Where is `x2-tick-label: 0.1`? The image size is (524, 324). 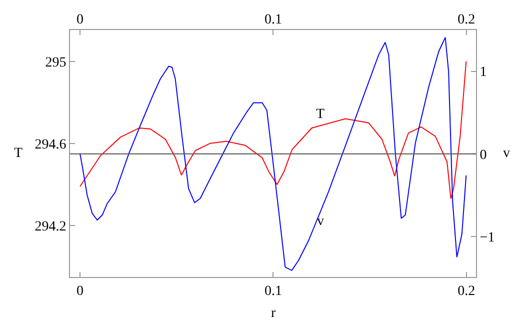
x2-tick-label: 0.1 is located at coordinates (273, 291).